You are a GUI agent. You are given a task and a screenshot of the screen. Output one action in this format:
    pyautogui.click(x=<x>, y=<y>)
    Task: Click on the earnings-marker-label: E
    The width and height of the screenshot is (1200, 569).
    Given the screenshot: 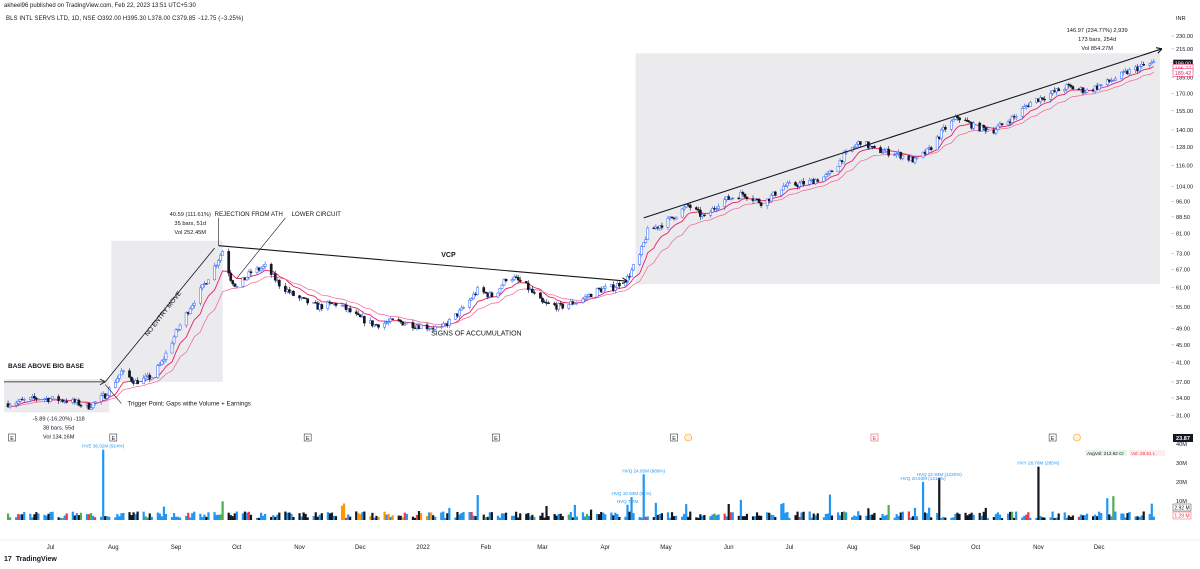 What is the action you would take?
    pyautogui.click(x=12, y=439)
    